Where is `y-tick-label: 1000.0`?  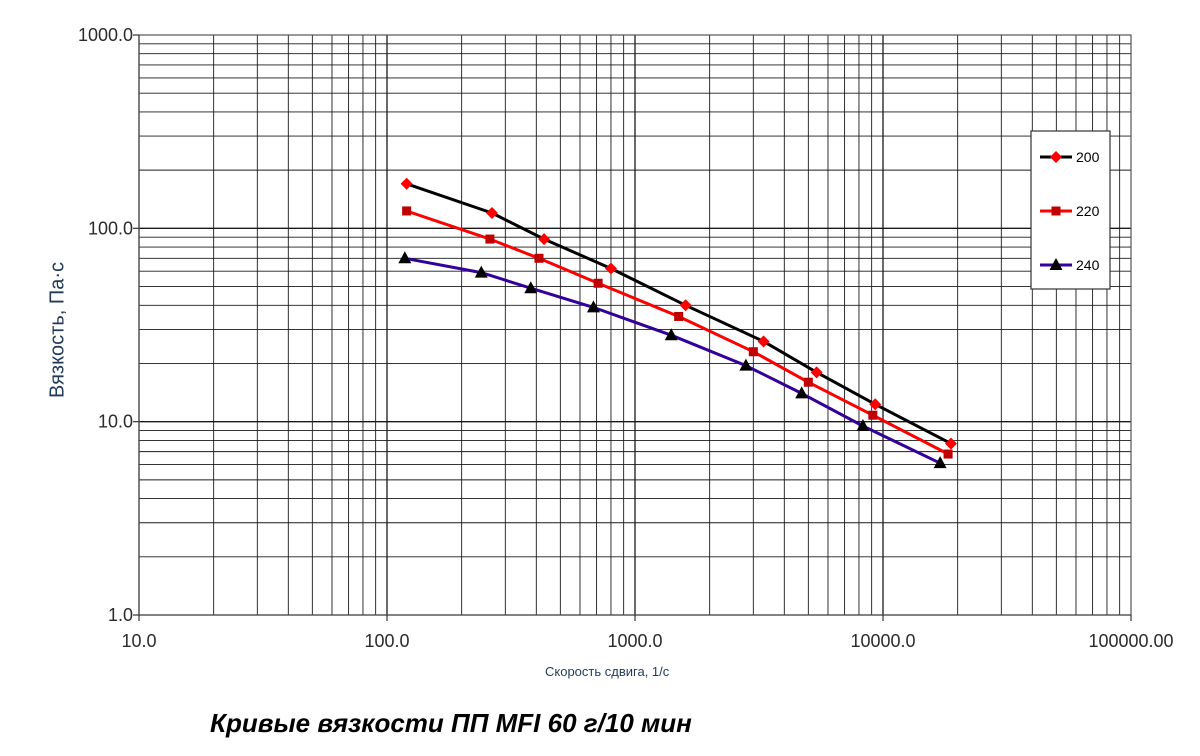 y-tick-label: 1000.0 is located at coordinates (105, 35).